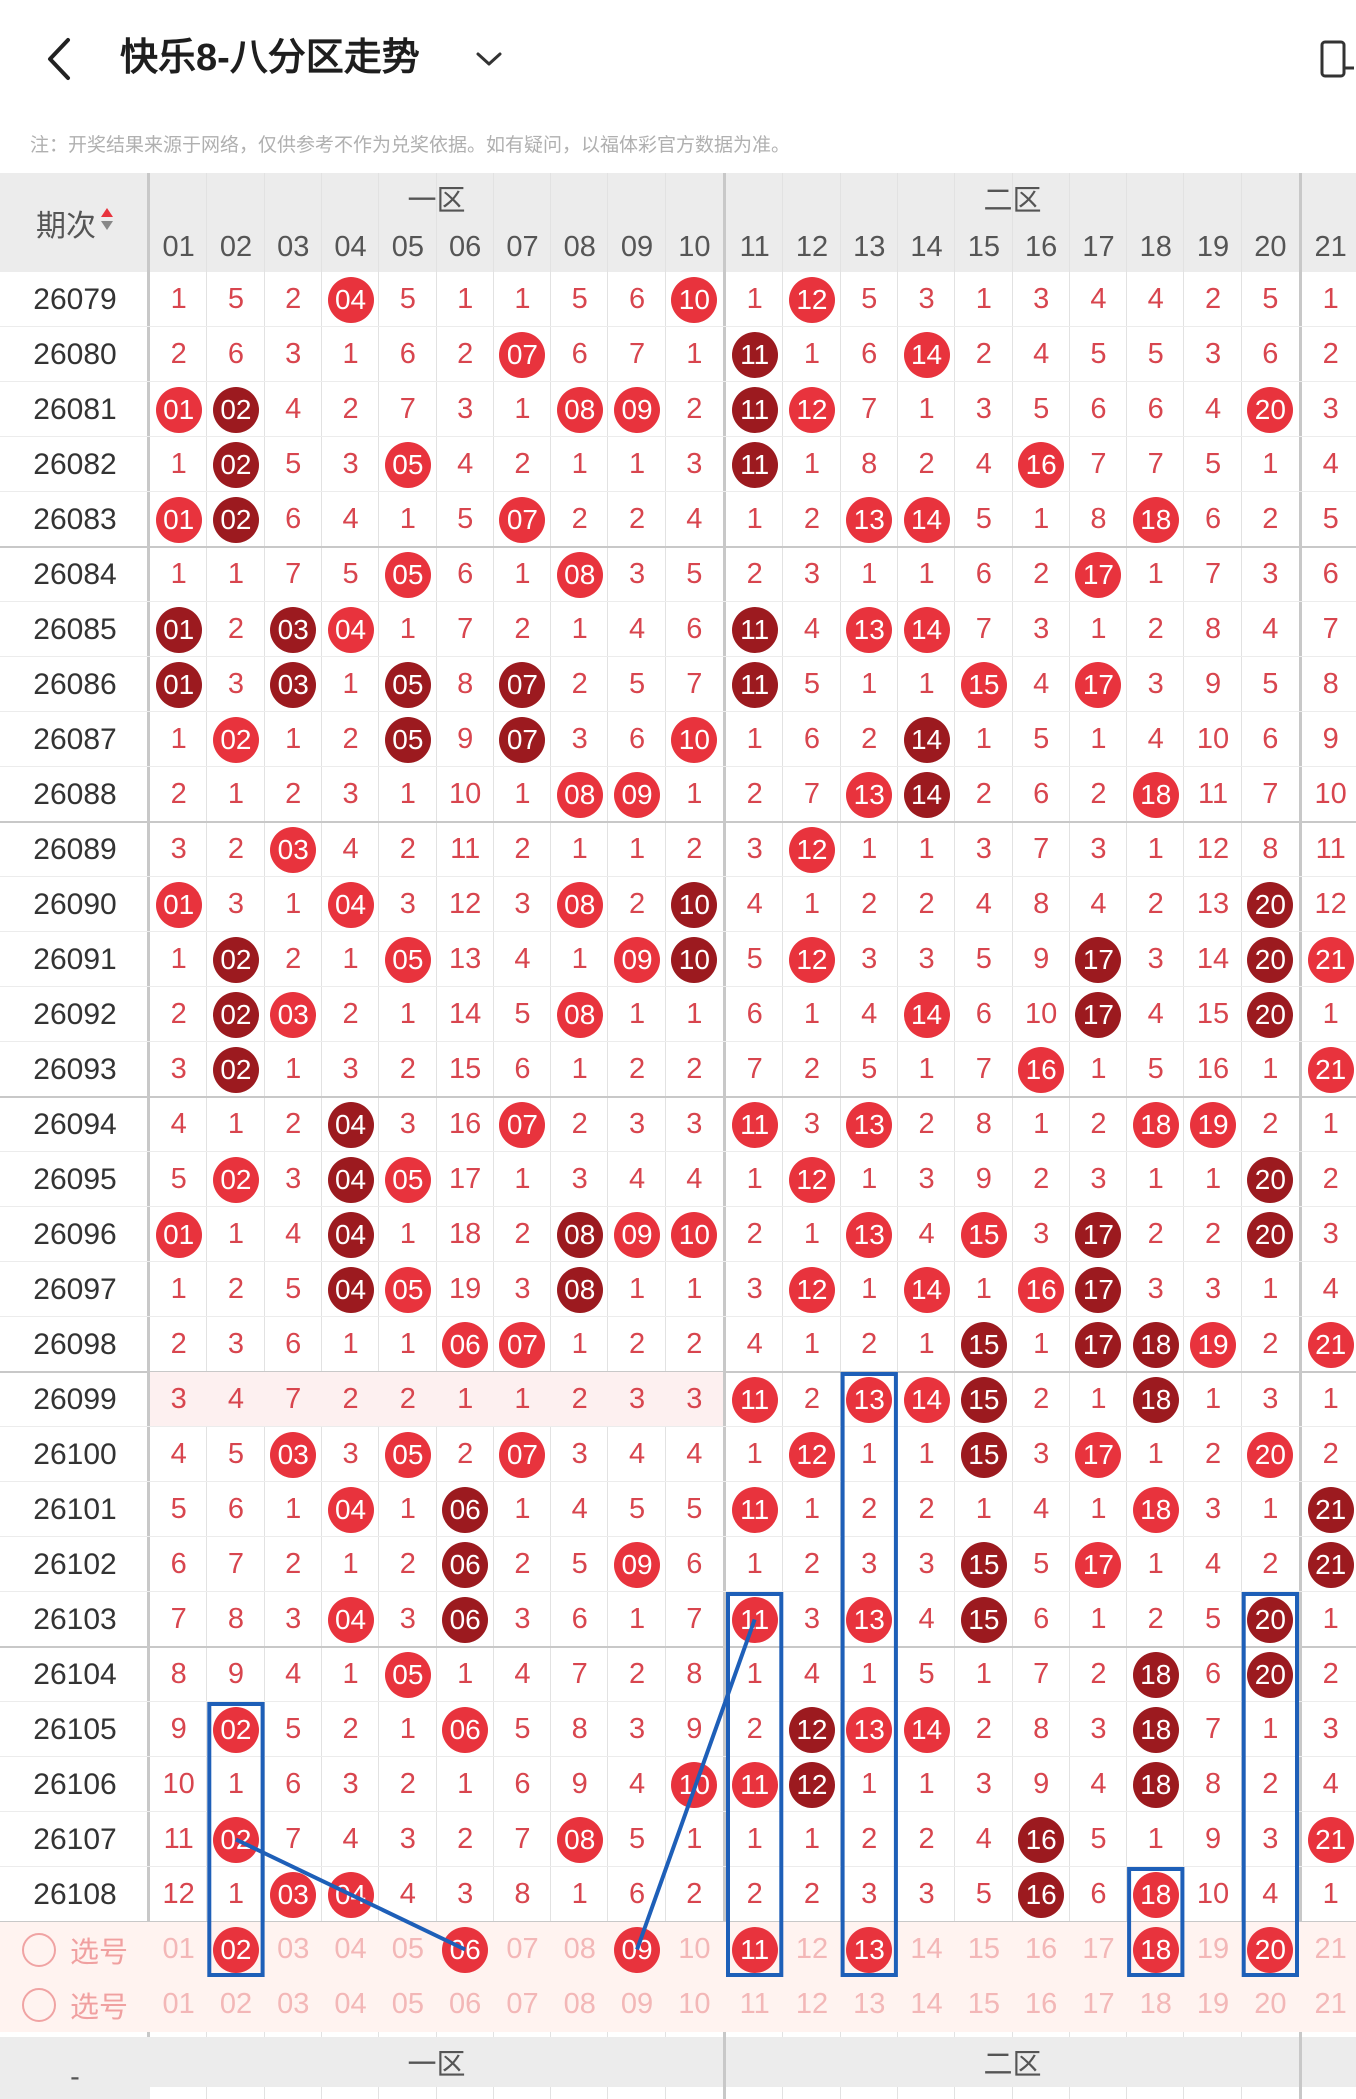  I want to click on pick-number: 09, so click(637, 2004).